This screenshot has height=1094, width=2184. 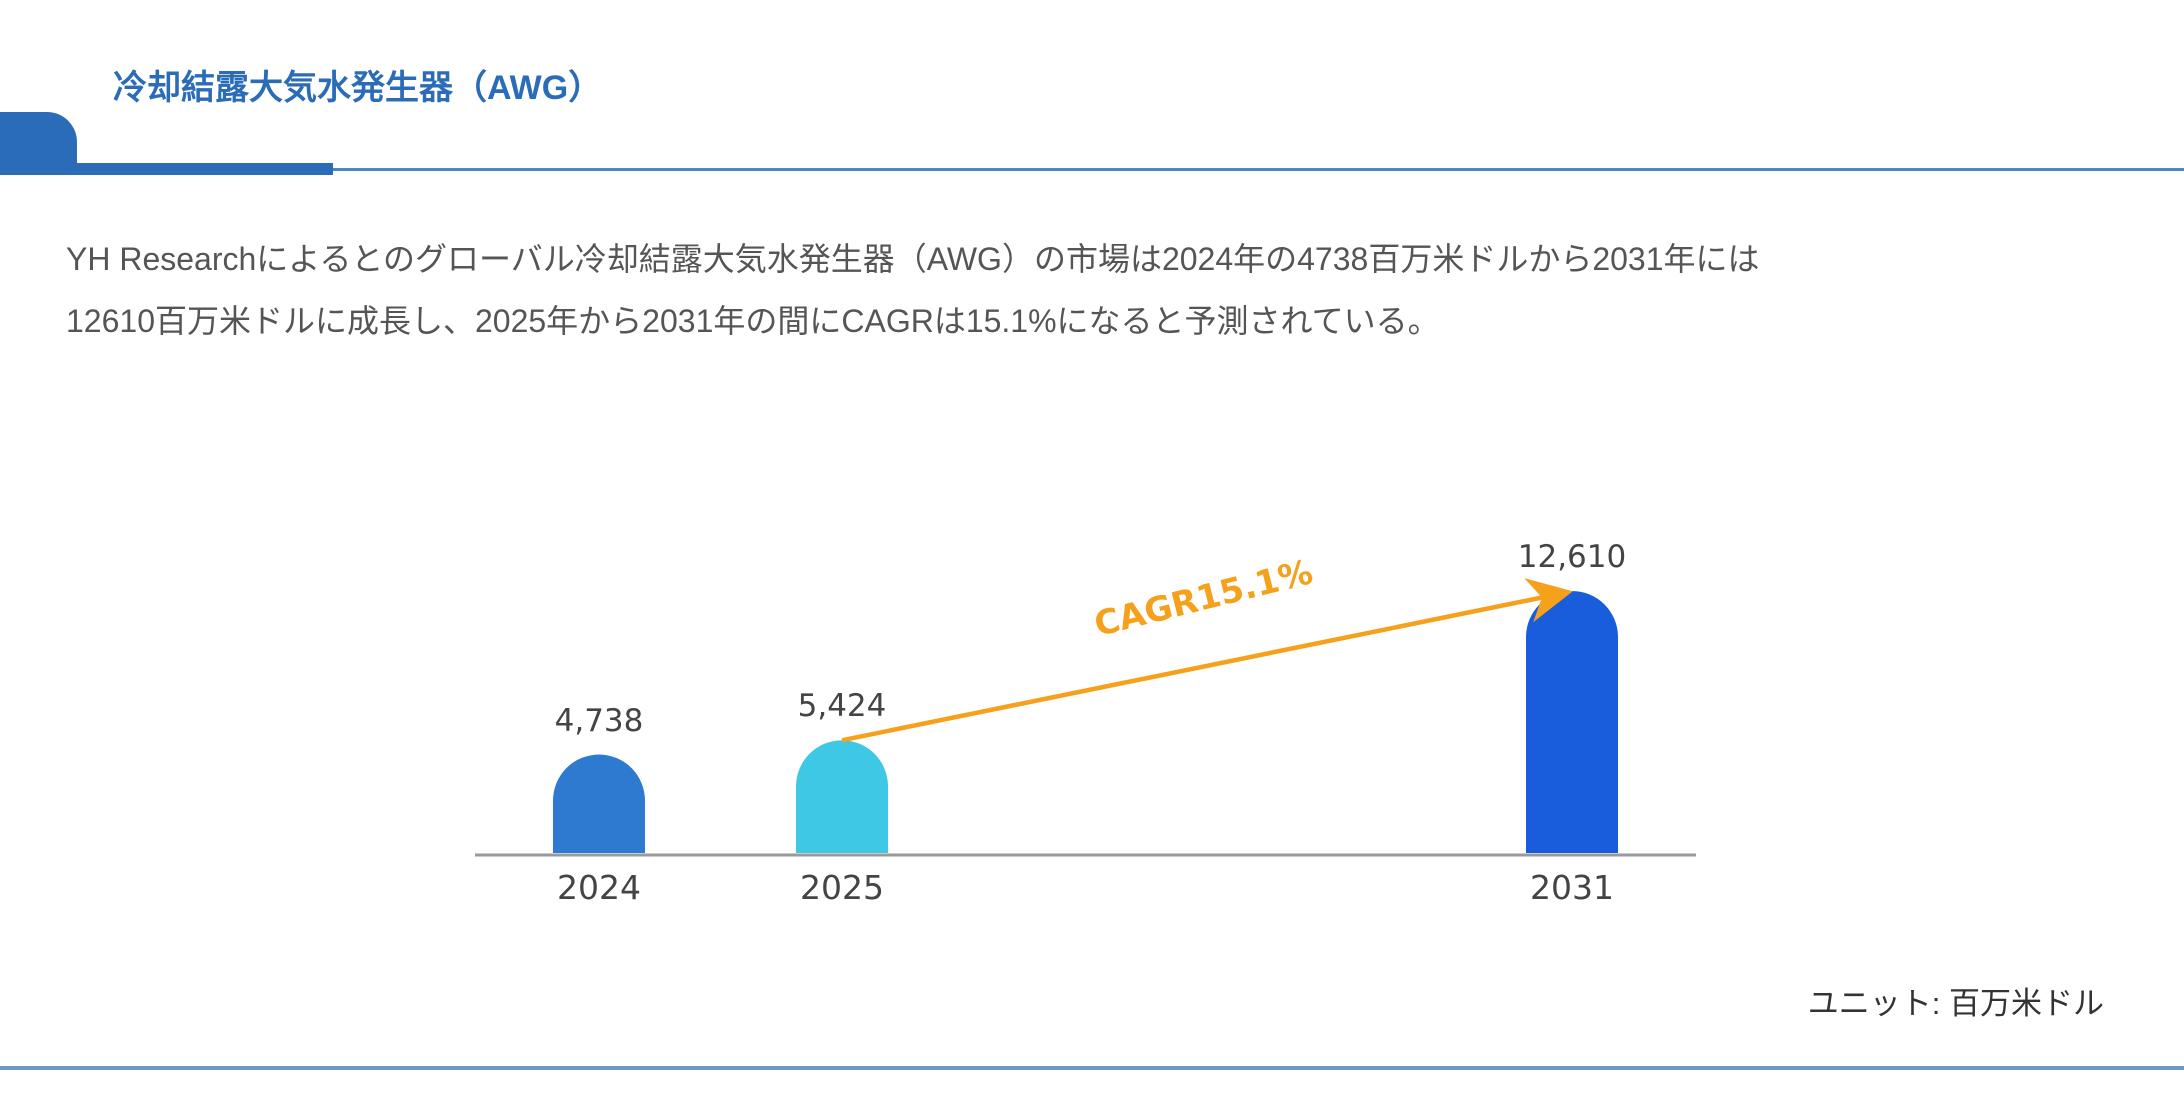 What do you see at coordinates (1572, 887) in the screenshot?
I see `x-axis-tick-label: 2031` at bounding box center [1572, 887].